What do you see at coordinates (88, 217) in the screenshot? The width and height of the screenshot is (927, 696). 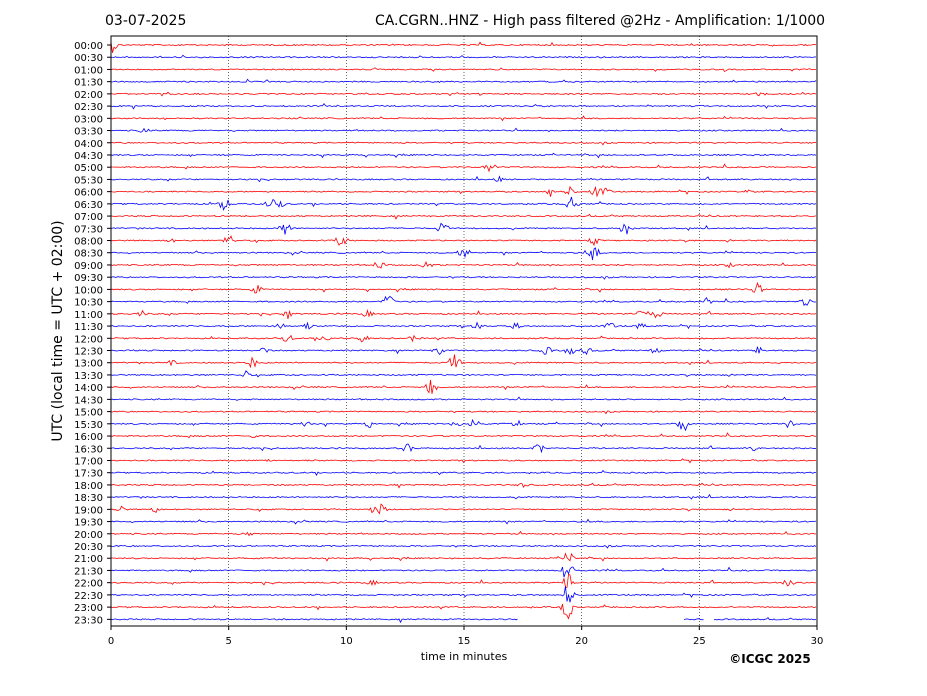 I see `y-tick-label: 07:00` at bounding box center [88, 217].